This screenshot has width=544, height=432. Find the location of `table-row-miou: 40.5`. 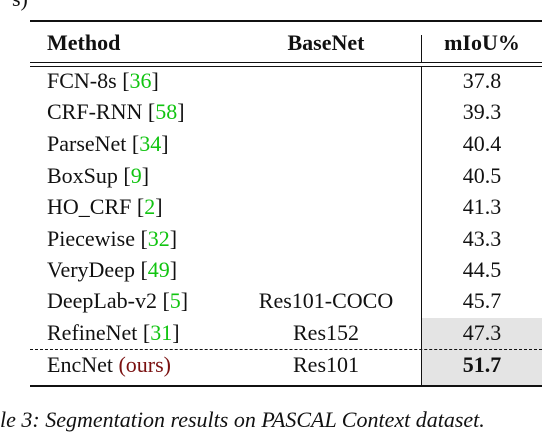

table-row-miou: 40.5 is located at coordinates (482, 175).